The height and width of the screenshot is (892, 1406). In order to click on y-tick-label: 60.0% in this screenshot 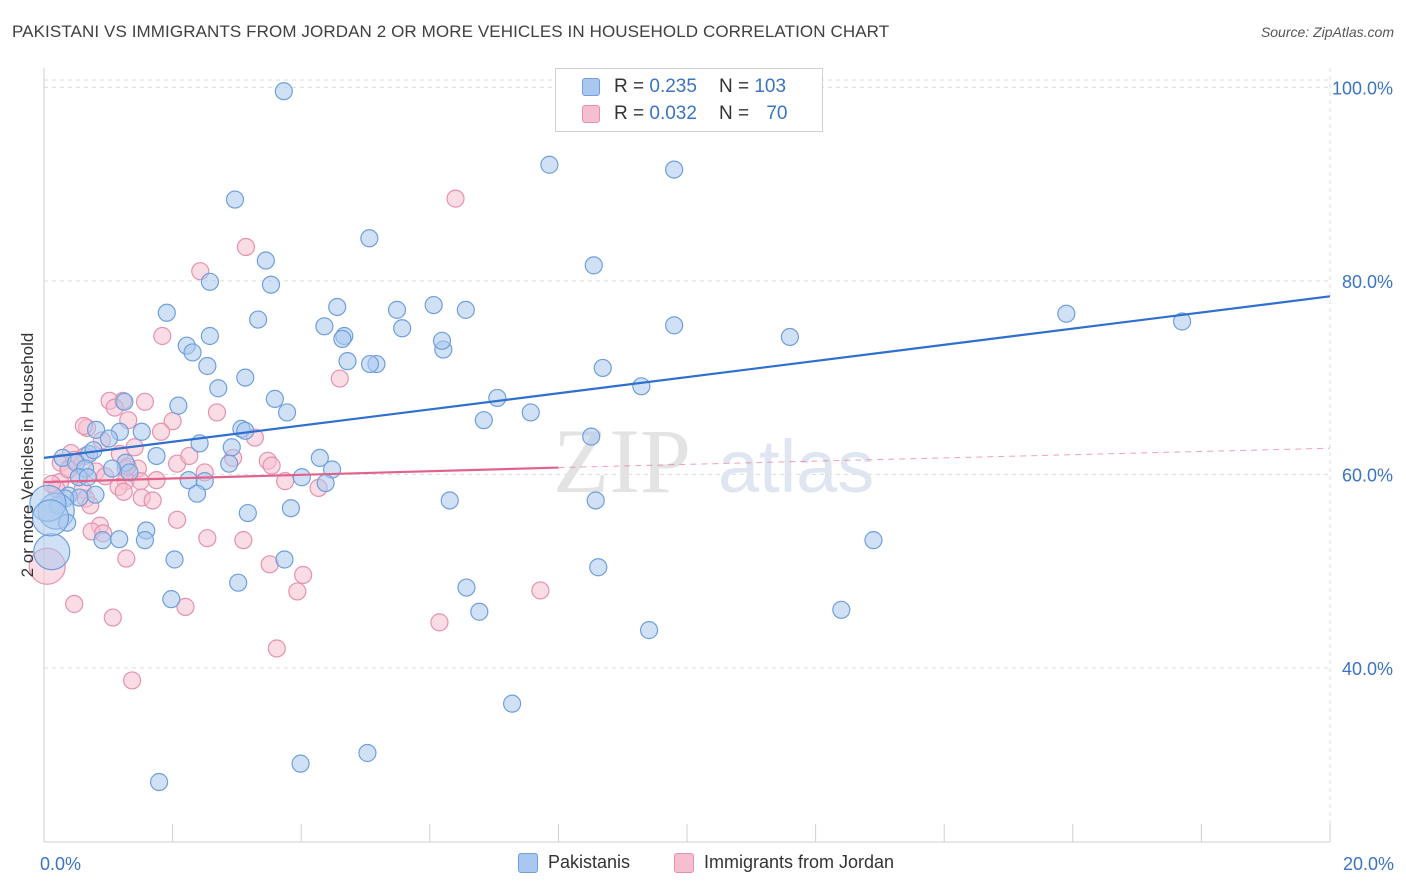, I will do `click(1367, 475)`.